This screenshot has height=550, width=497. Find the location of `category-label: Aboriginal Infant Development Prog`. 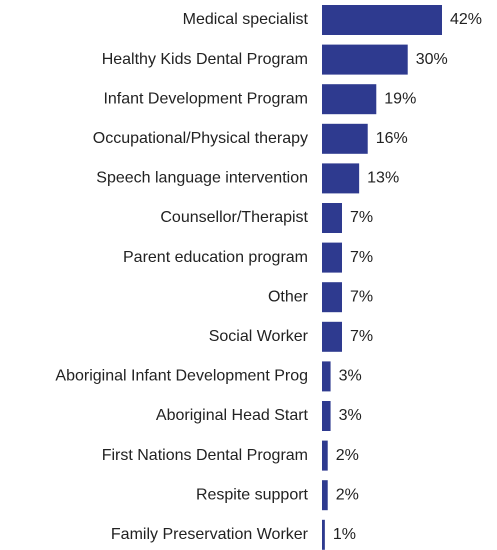

category-label: Aboriginal Infant Development Prog is located at coordinates (181, 376).